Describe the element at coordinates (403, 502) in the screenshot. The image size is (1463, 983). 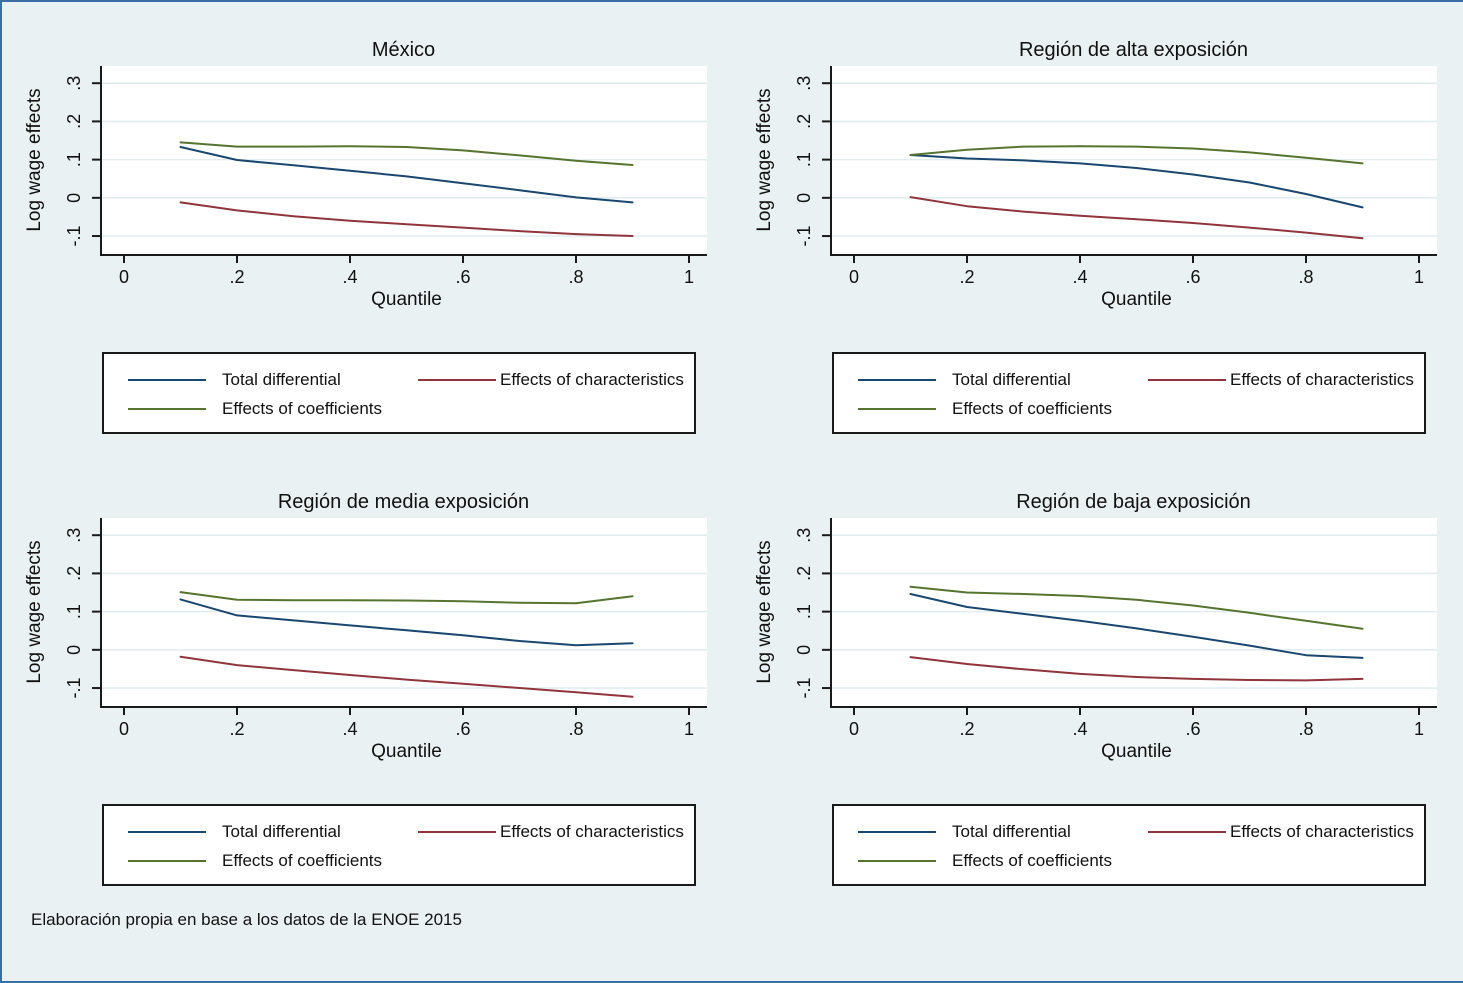
I see `panel-title: Región de media exposición` at that location.